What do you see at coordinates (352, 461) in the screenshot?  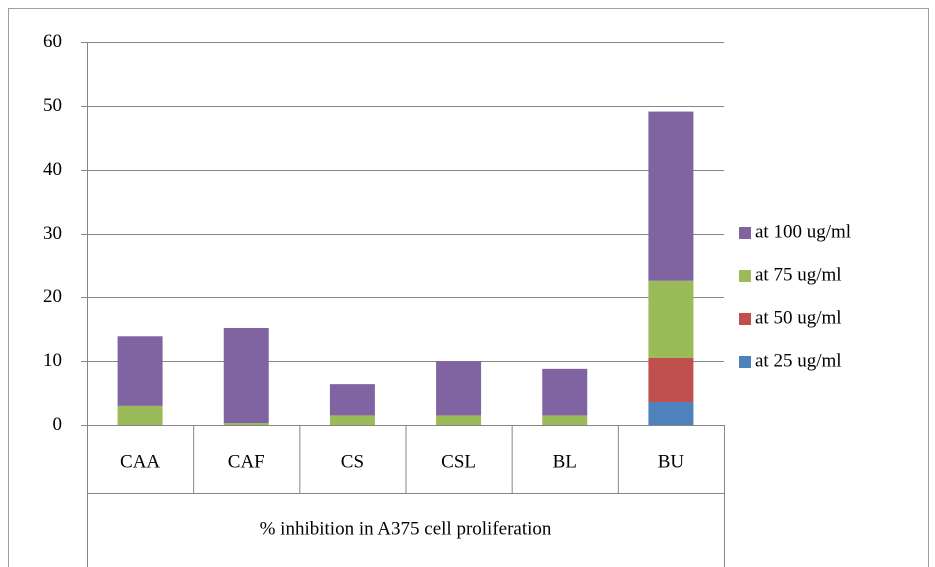 I see `x-tick-label: CS` at bounding box center [352, 461].